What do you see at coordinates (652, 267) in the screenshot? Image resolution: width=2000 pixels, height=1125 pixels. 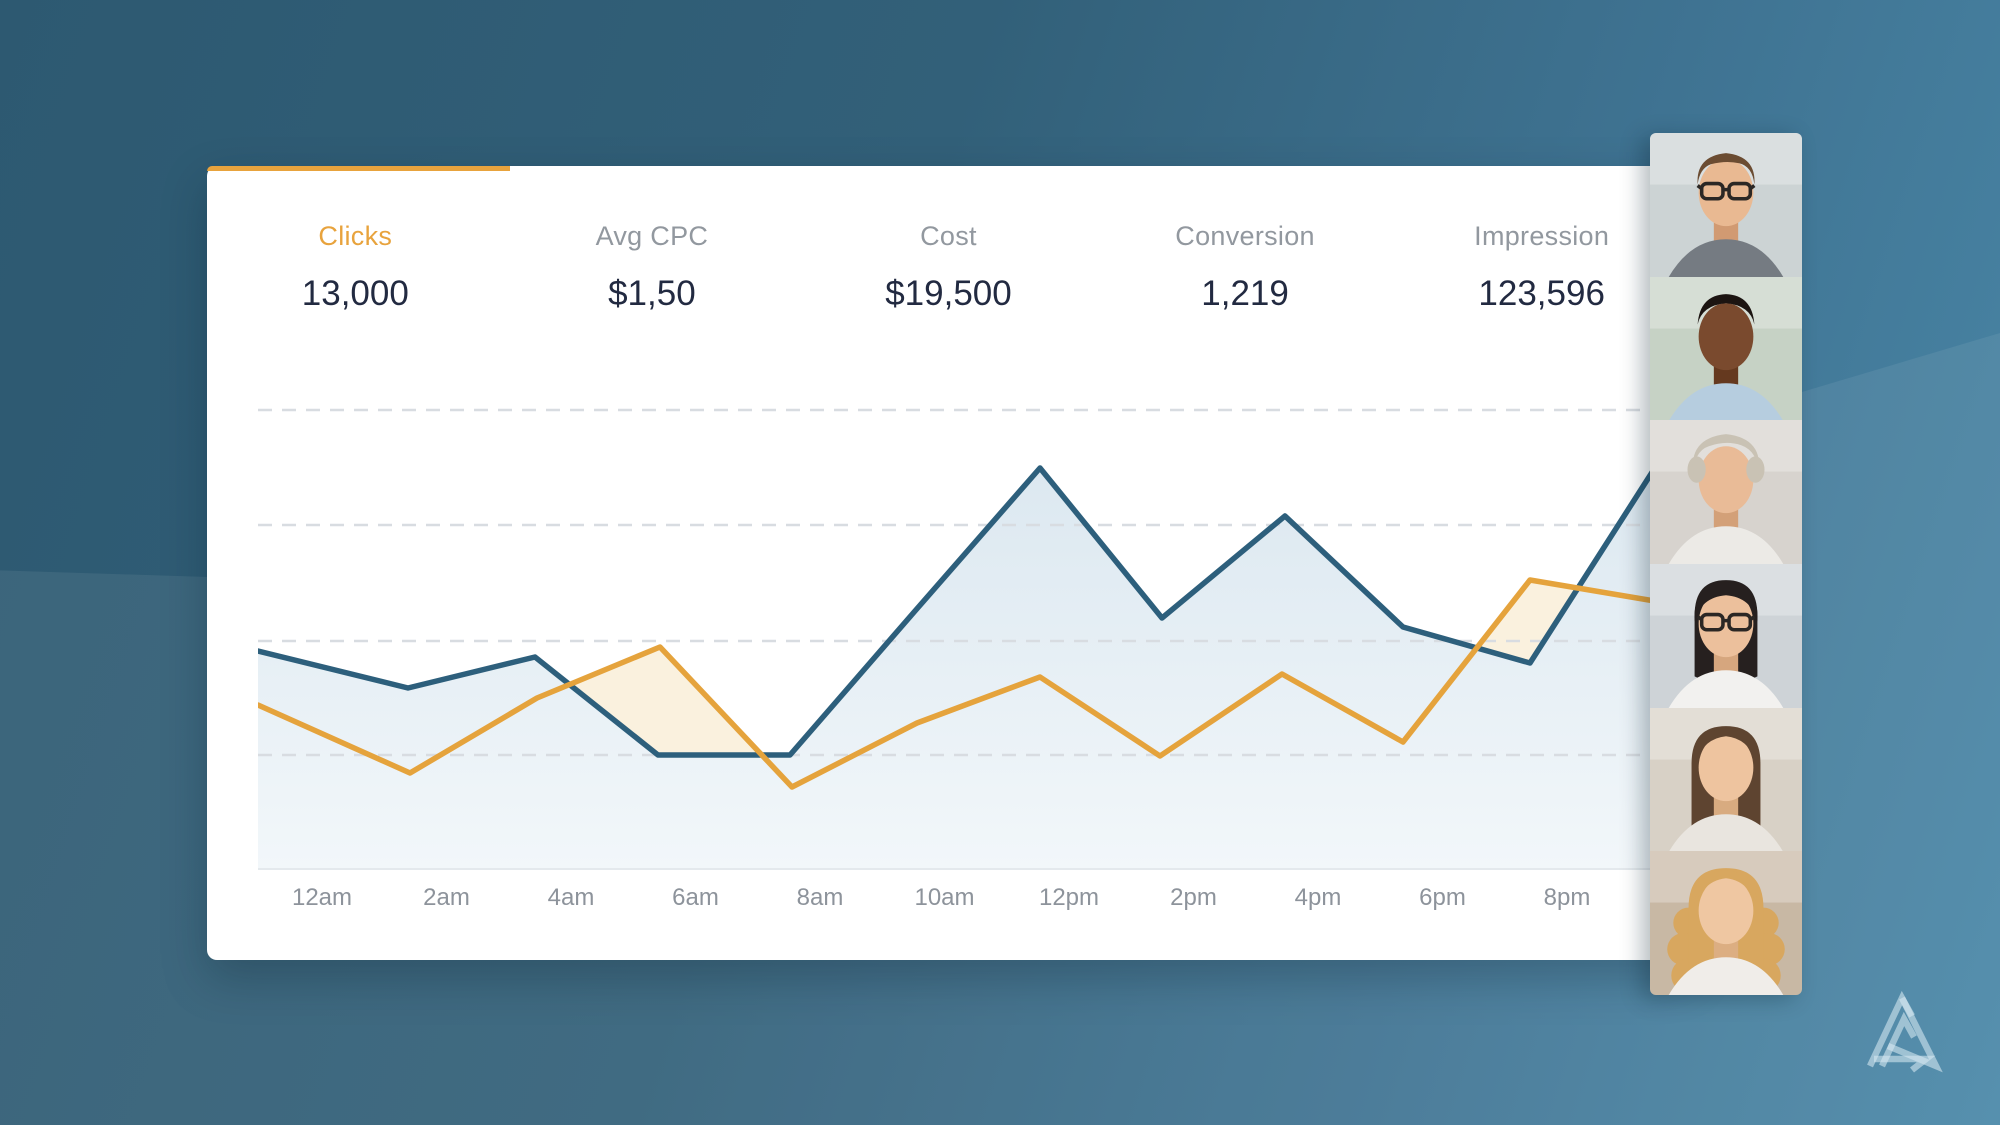 I see `tab-avg-cpc: Avg CPC $1,50` at bounding box center [652, 267].